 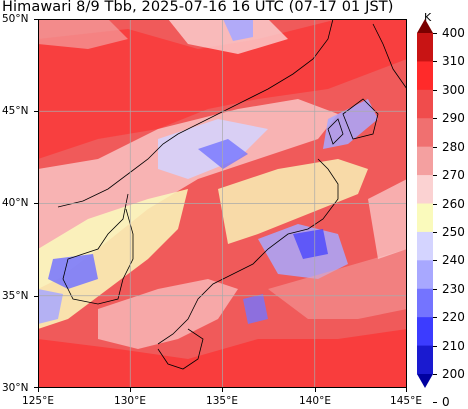 I want to click on lon-tick-label: 130°E, so click(x=130, y=401).